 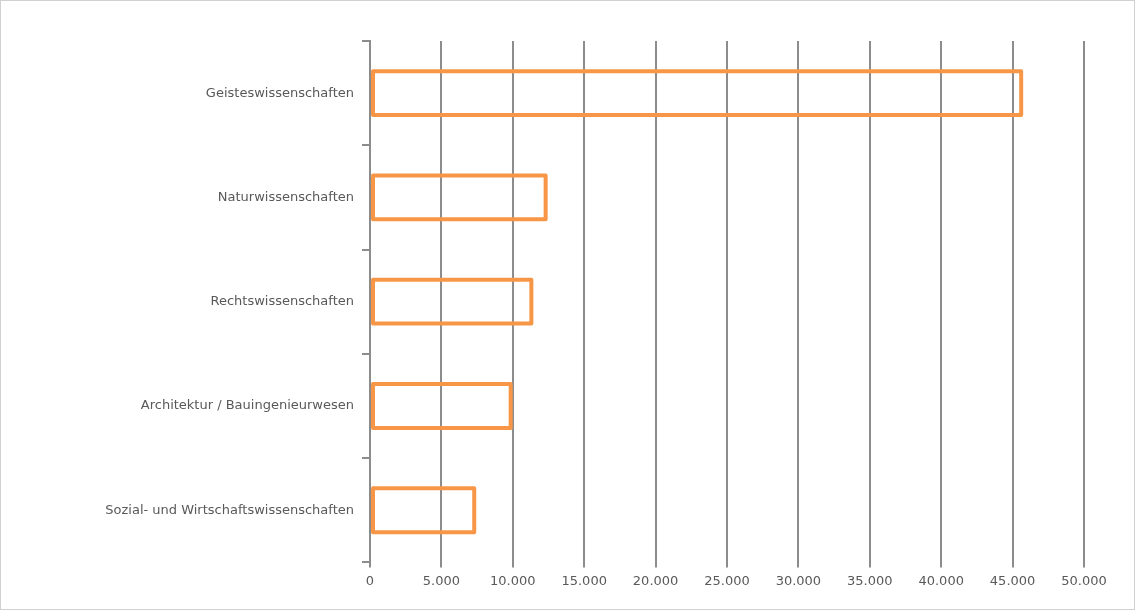 I want to click on y-tick-label: Naturwissenschaften, so click(x=285, y=196).